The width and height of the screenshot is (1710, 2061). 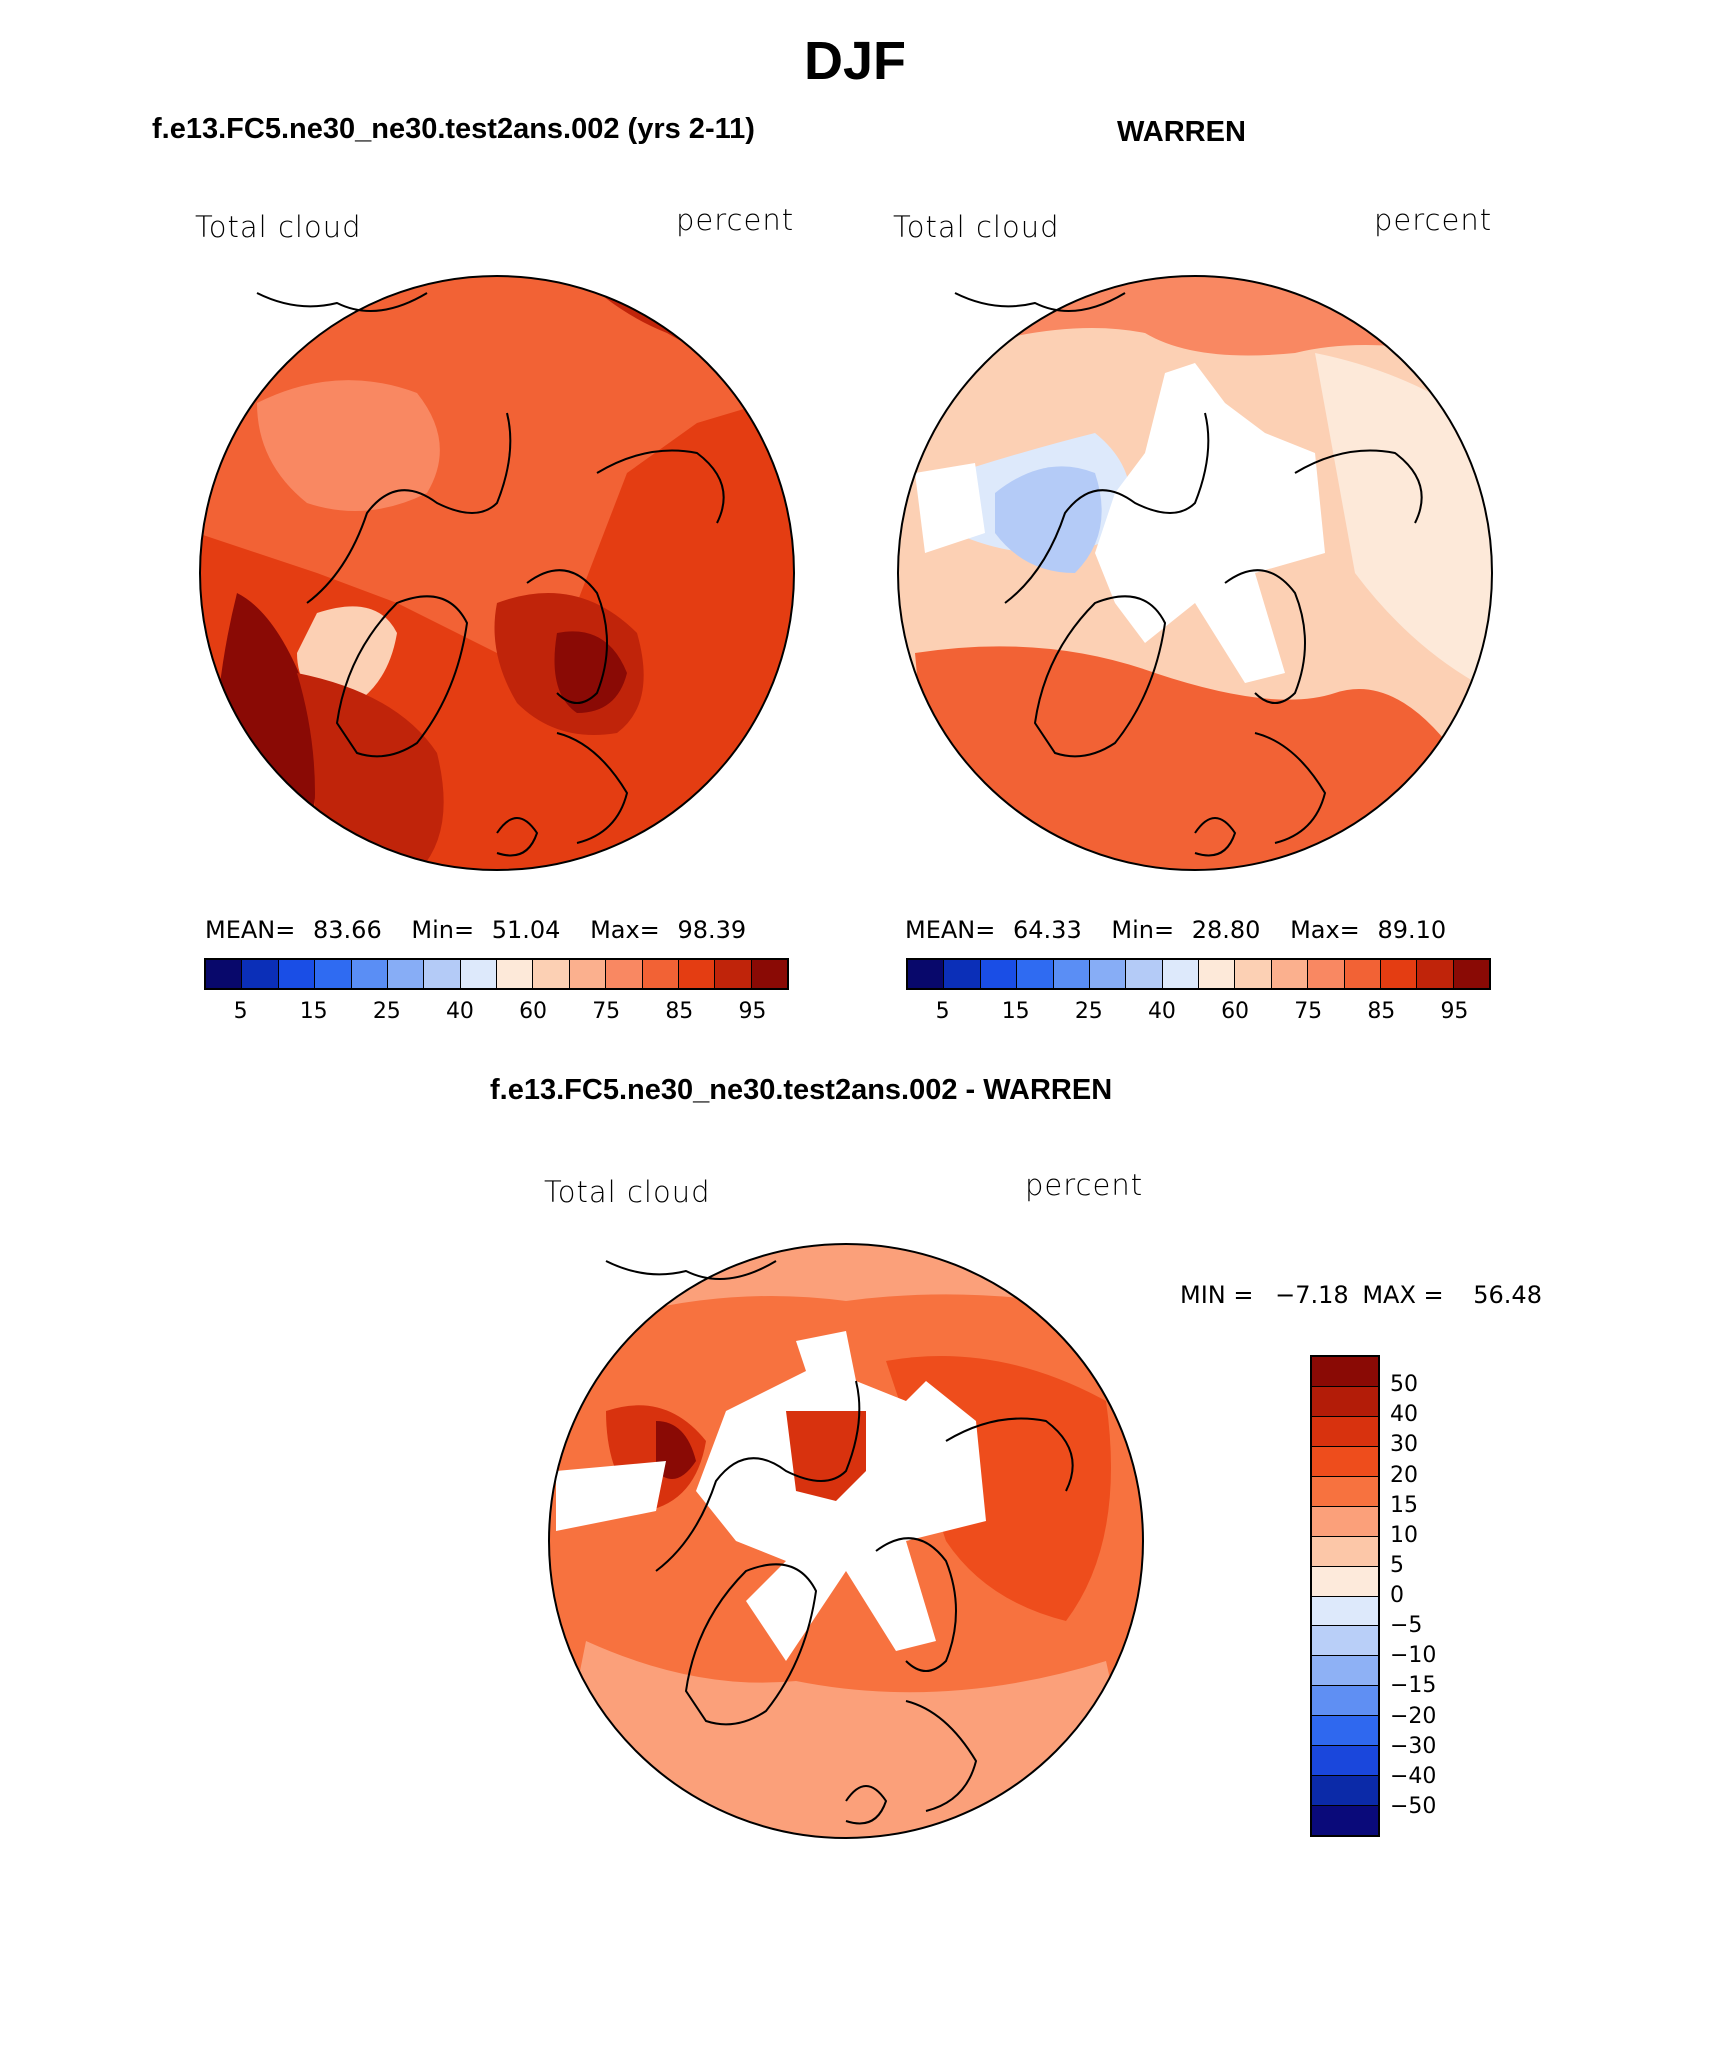 I want to click on colorbar-tick-label: 20, so click(x=1404, y=1475).